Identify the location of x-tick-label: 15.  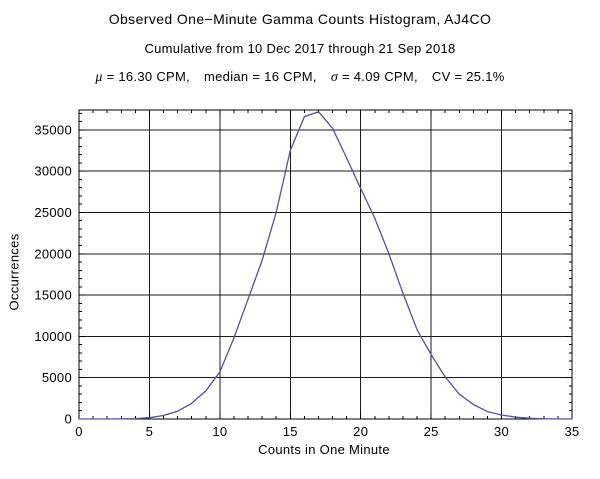
(290, 431).